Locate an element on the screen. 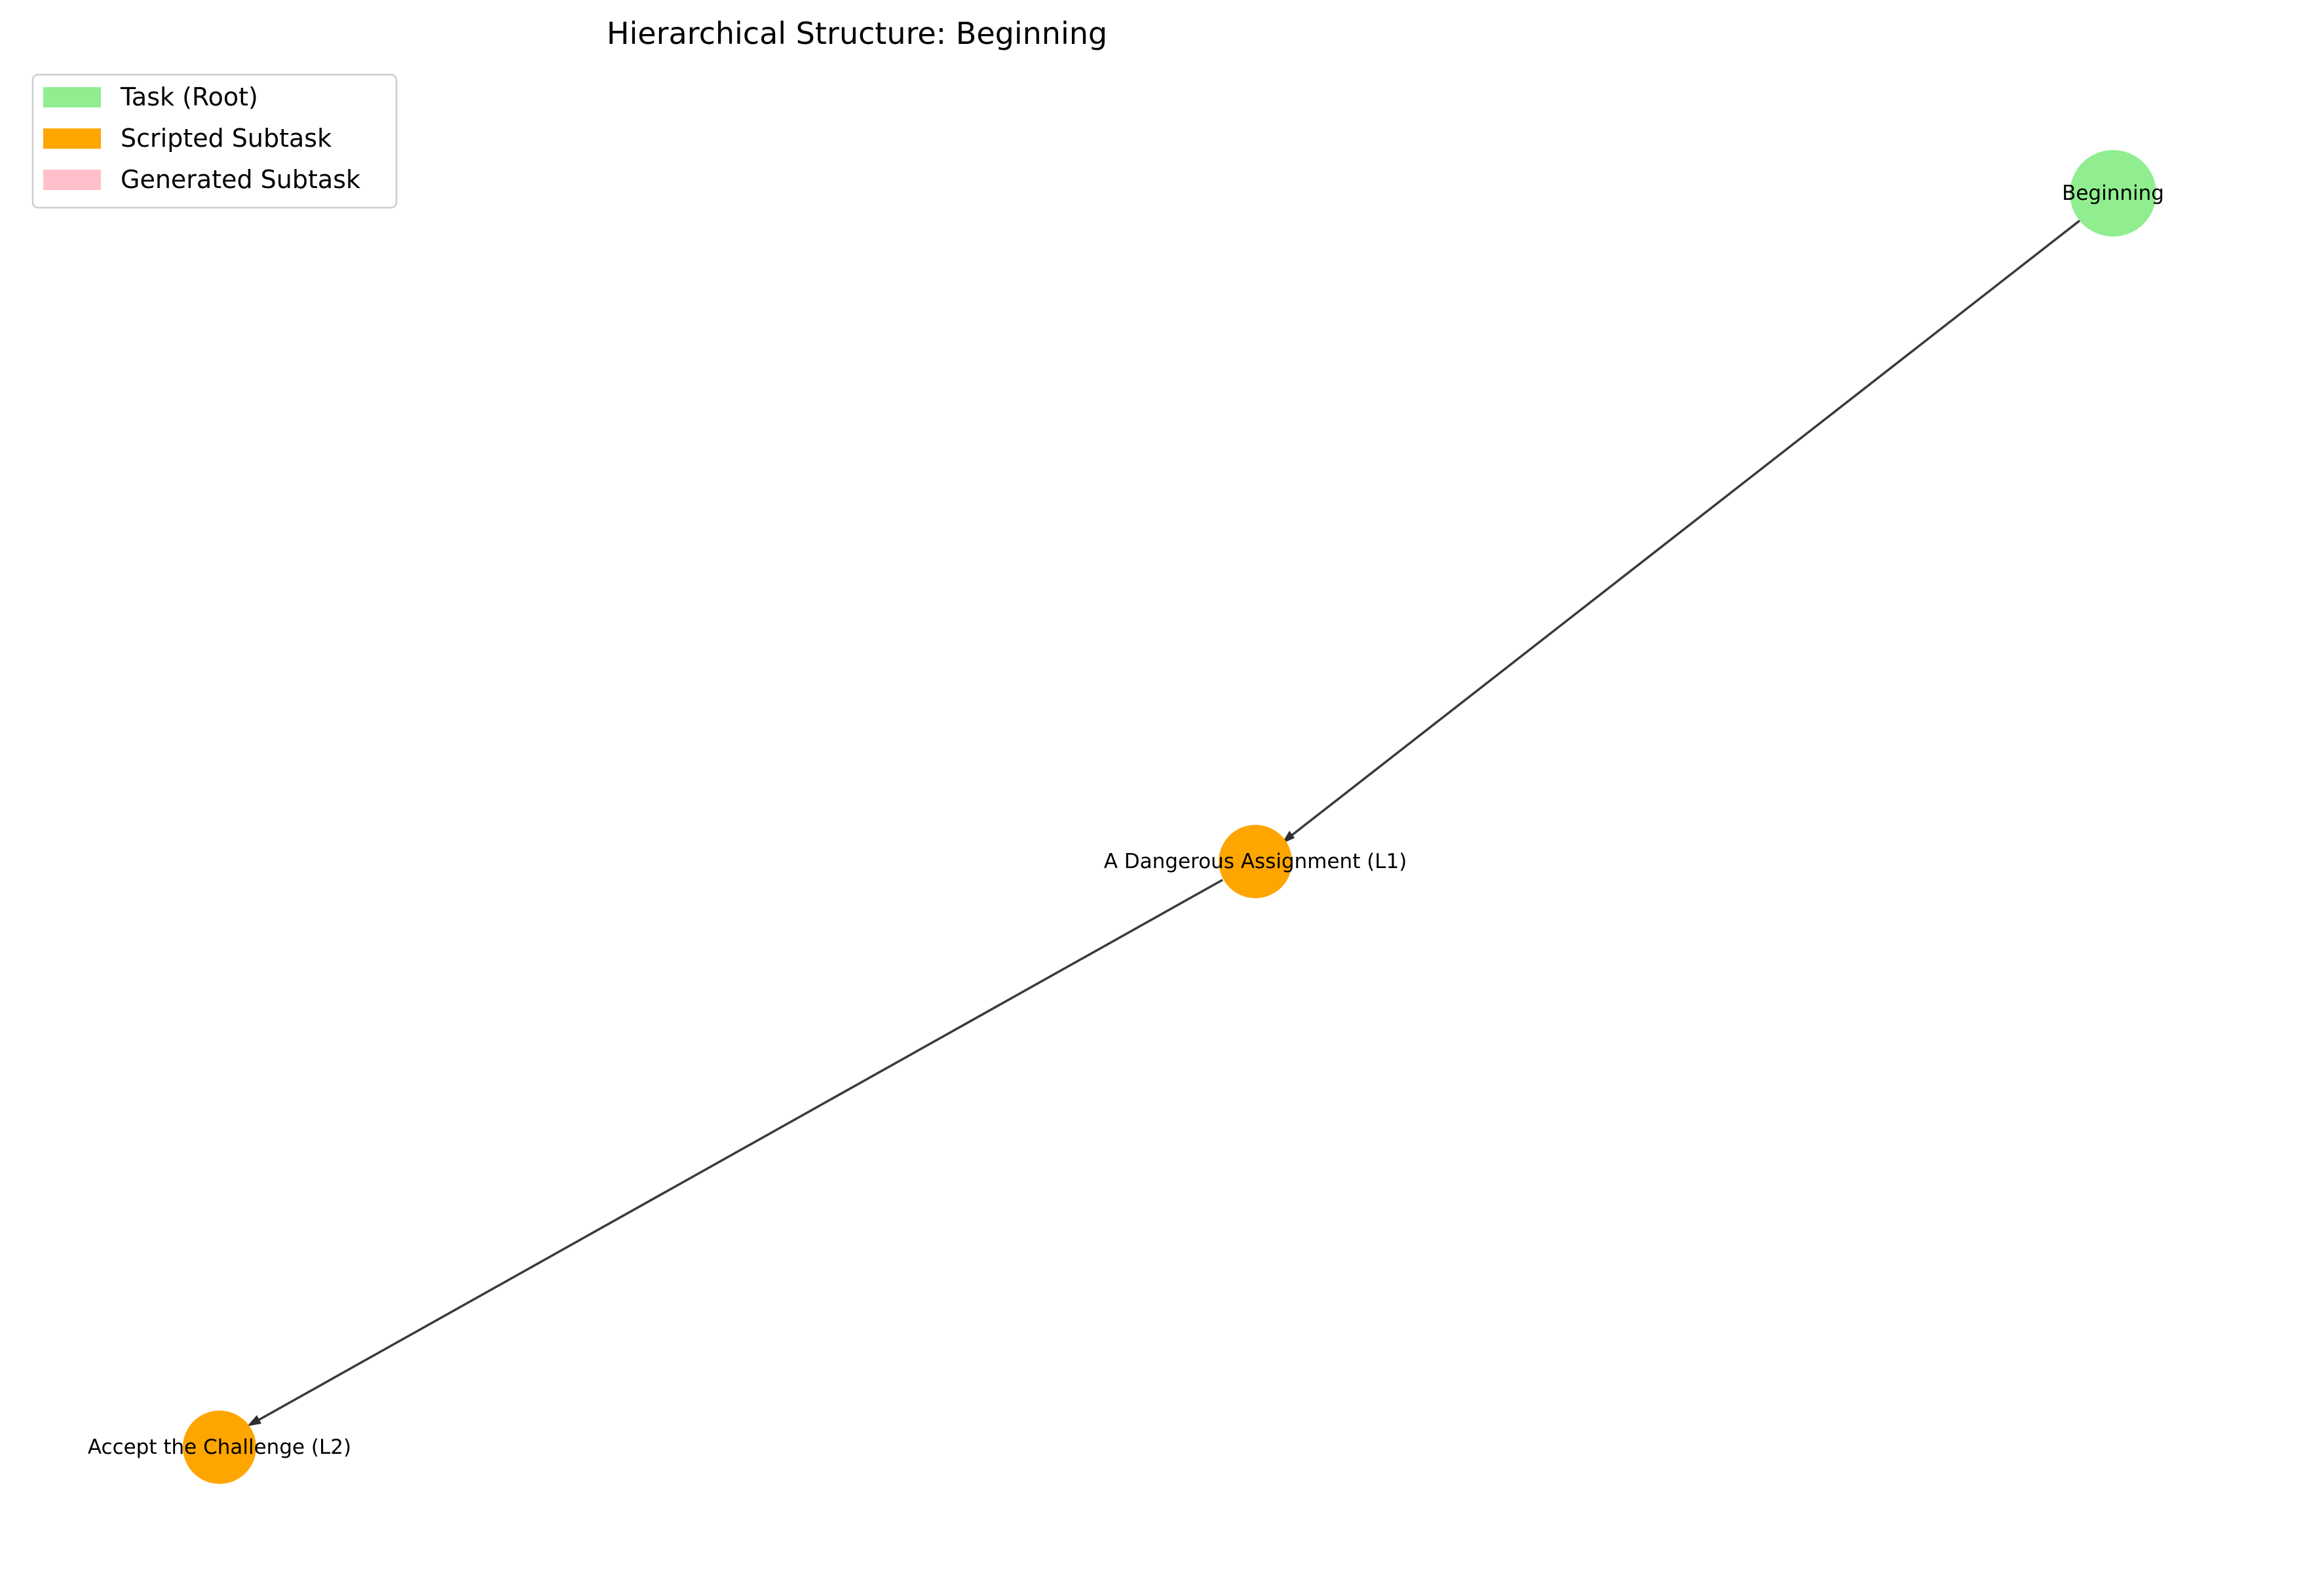  legend-label: Generated Subtask is located at coordinates (241, 179).